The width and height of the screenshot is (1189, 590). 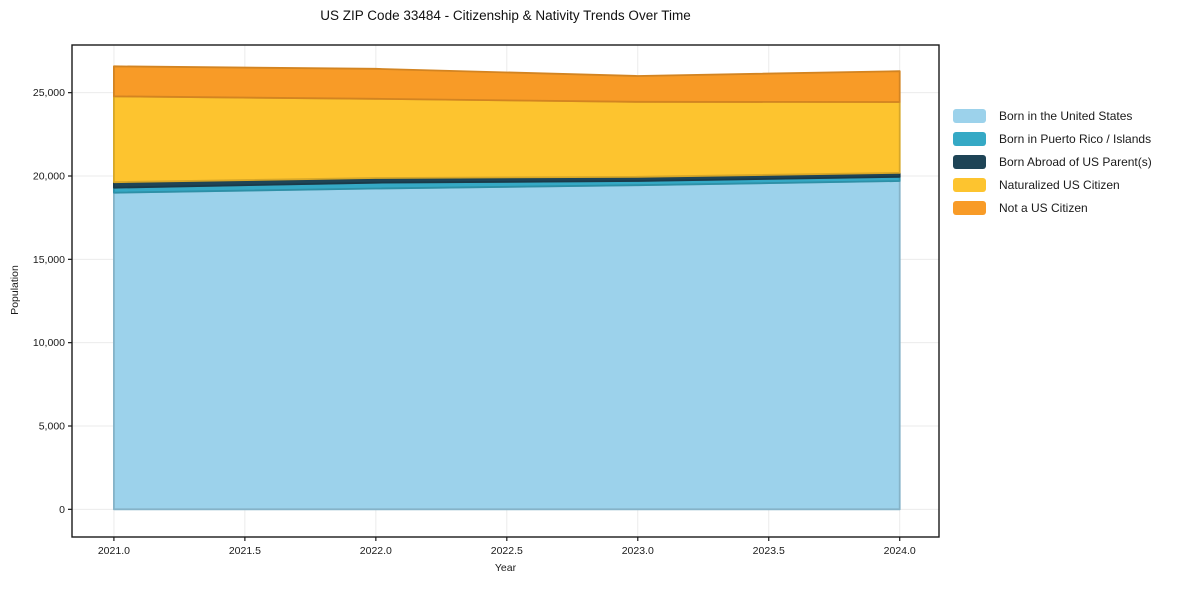 I want to click on legend-item-0: Born in the United States, so click(x=1052, y=115).